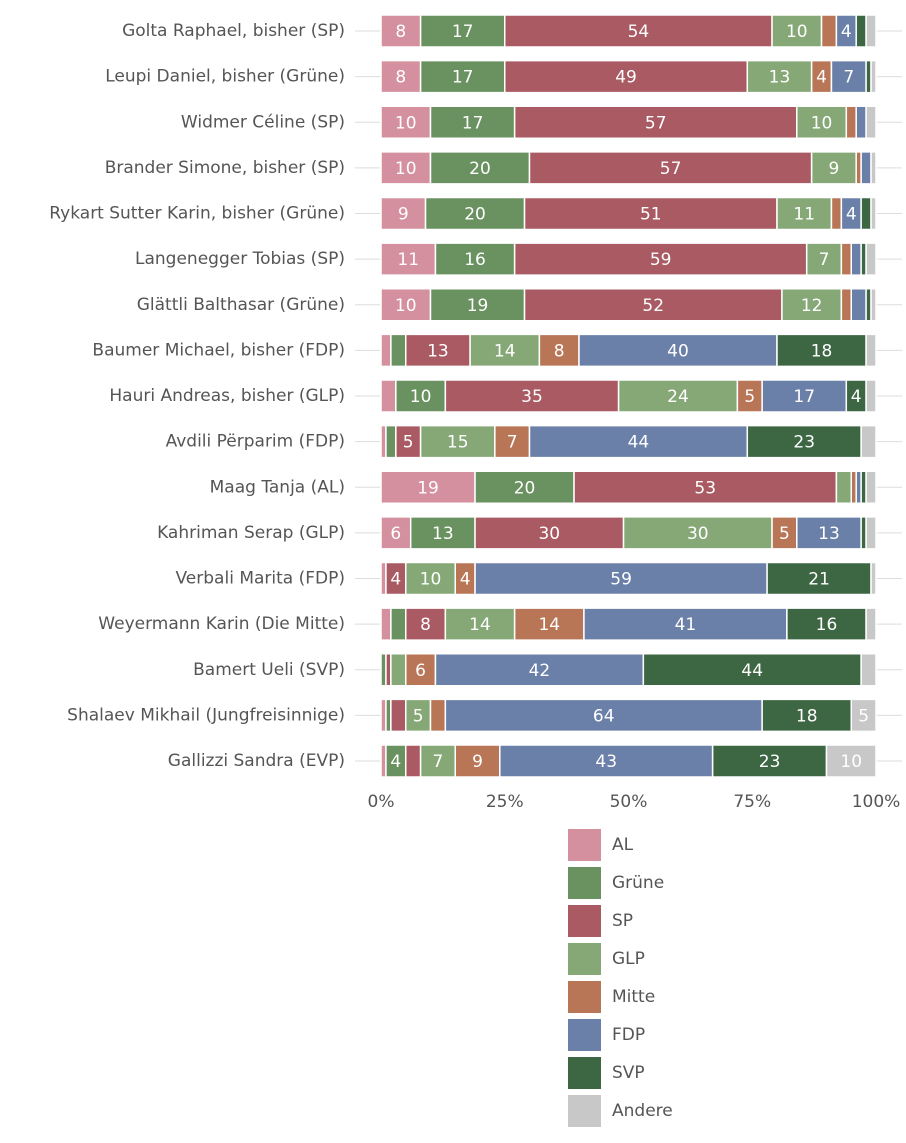 This screenshot has width=906, height=1143. I want to click on y-tick-label: Langenegger Tobias (SP), so click(240, 259).